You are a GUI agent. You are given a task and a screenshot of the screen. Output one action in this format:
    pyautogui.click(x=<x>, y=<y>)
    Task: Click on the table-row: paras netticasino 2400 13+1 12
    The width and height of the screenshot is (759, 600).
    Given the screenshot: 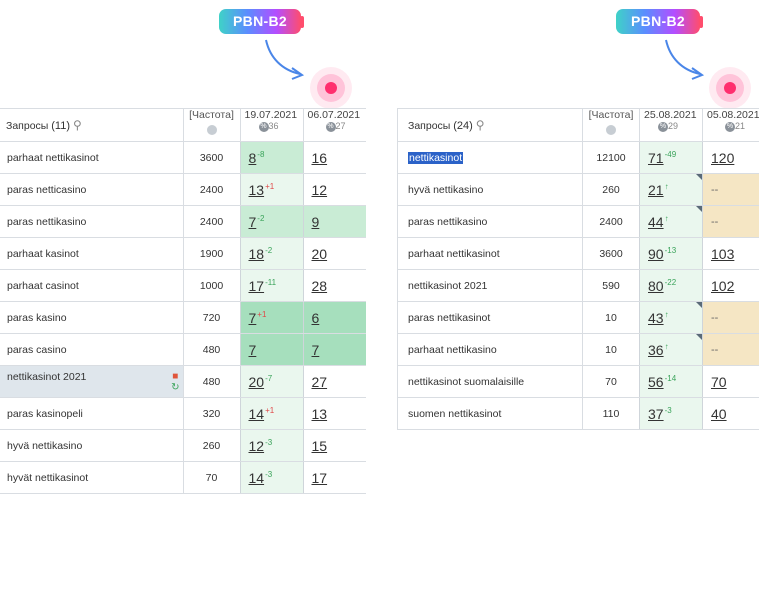 What is the action you would take?
    pyautogui.click(x=183, y=189)
    